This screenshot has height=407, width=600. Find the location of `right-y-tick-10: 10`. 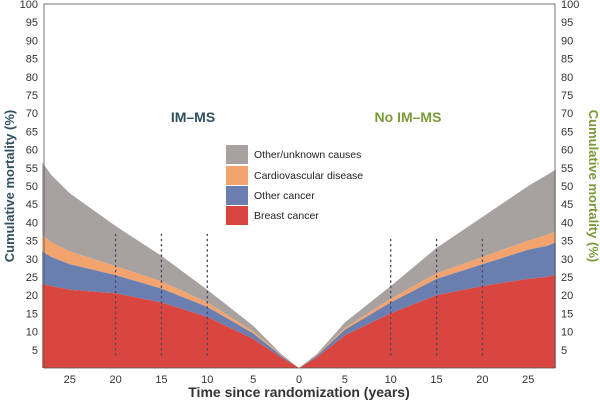

right-y-tick-10: 10 is located at coordinates (567, 333).